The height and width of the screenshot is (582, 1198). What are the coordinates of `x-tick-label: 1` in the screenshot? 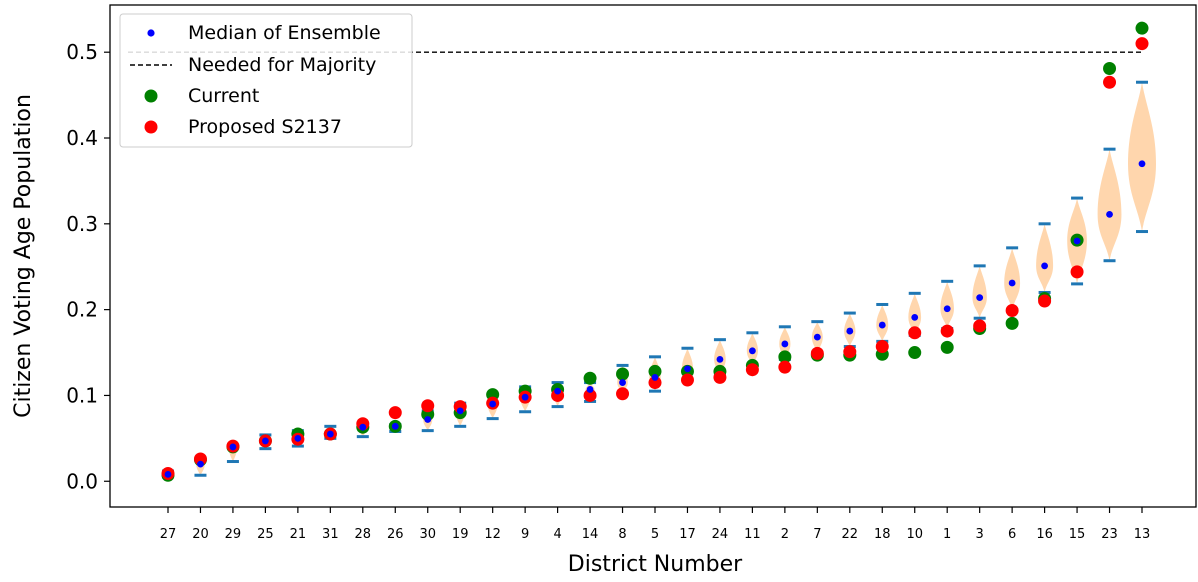 It's located at (947, 534).